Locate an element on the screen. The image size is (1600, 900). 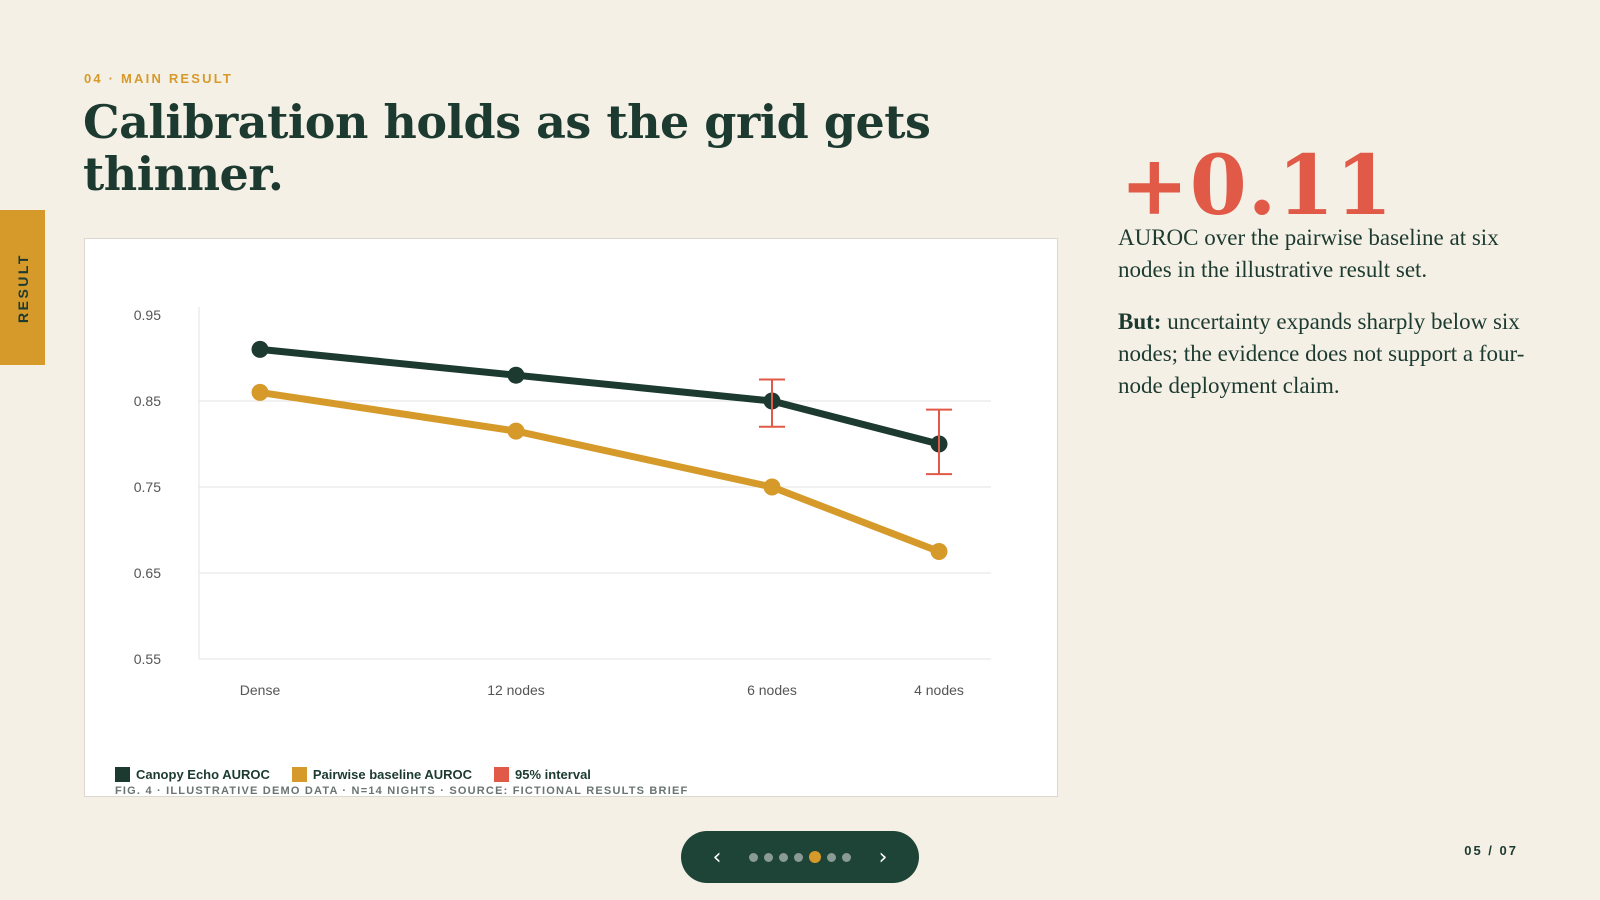
side-section-tab: RESULT is located at coordinates (22, 287).